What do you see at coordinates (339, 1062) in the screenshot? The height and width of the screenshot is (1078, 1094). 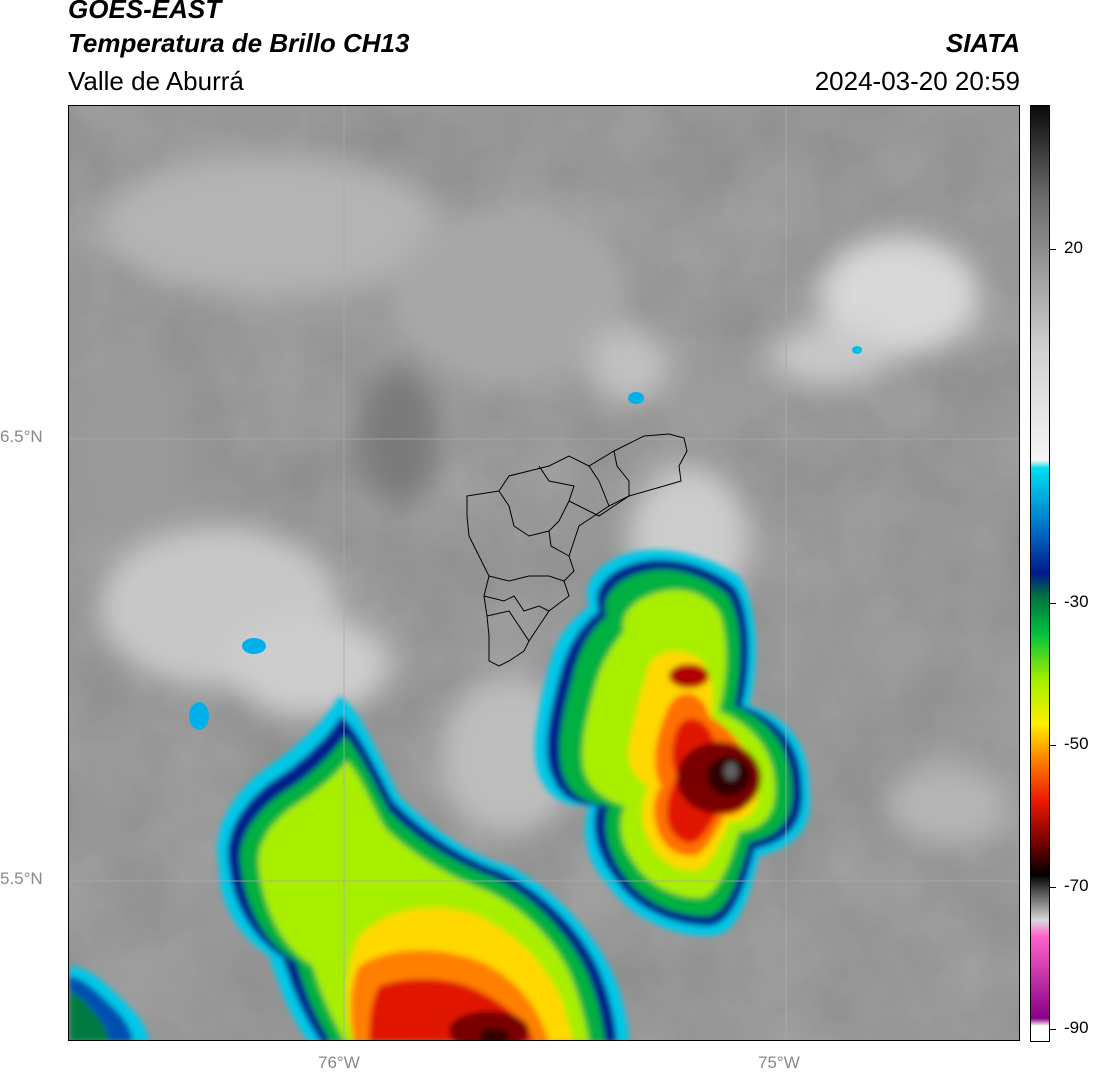 I see `longitude-label: 76°W` at bounding box center [339, 1062].